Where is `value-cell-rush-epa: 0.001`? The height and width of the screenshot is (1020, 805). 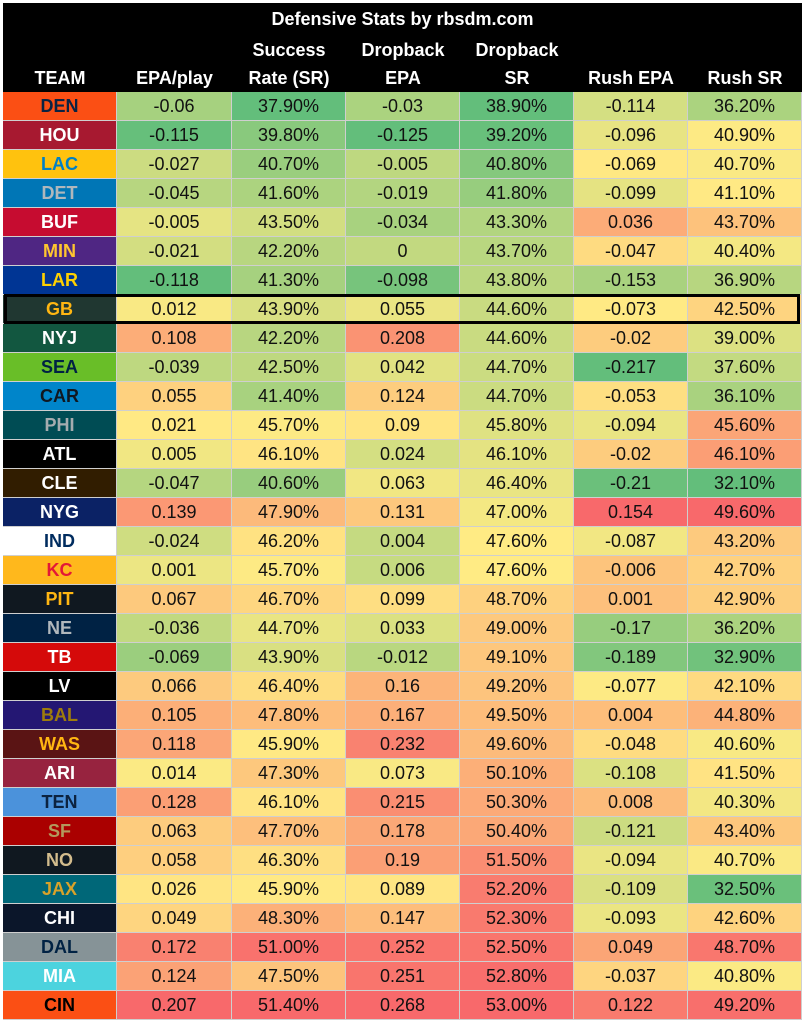 value-cell-rush-epa: 0.001 is located at coordinates (631, 599).